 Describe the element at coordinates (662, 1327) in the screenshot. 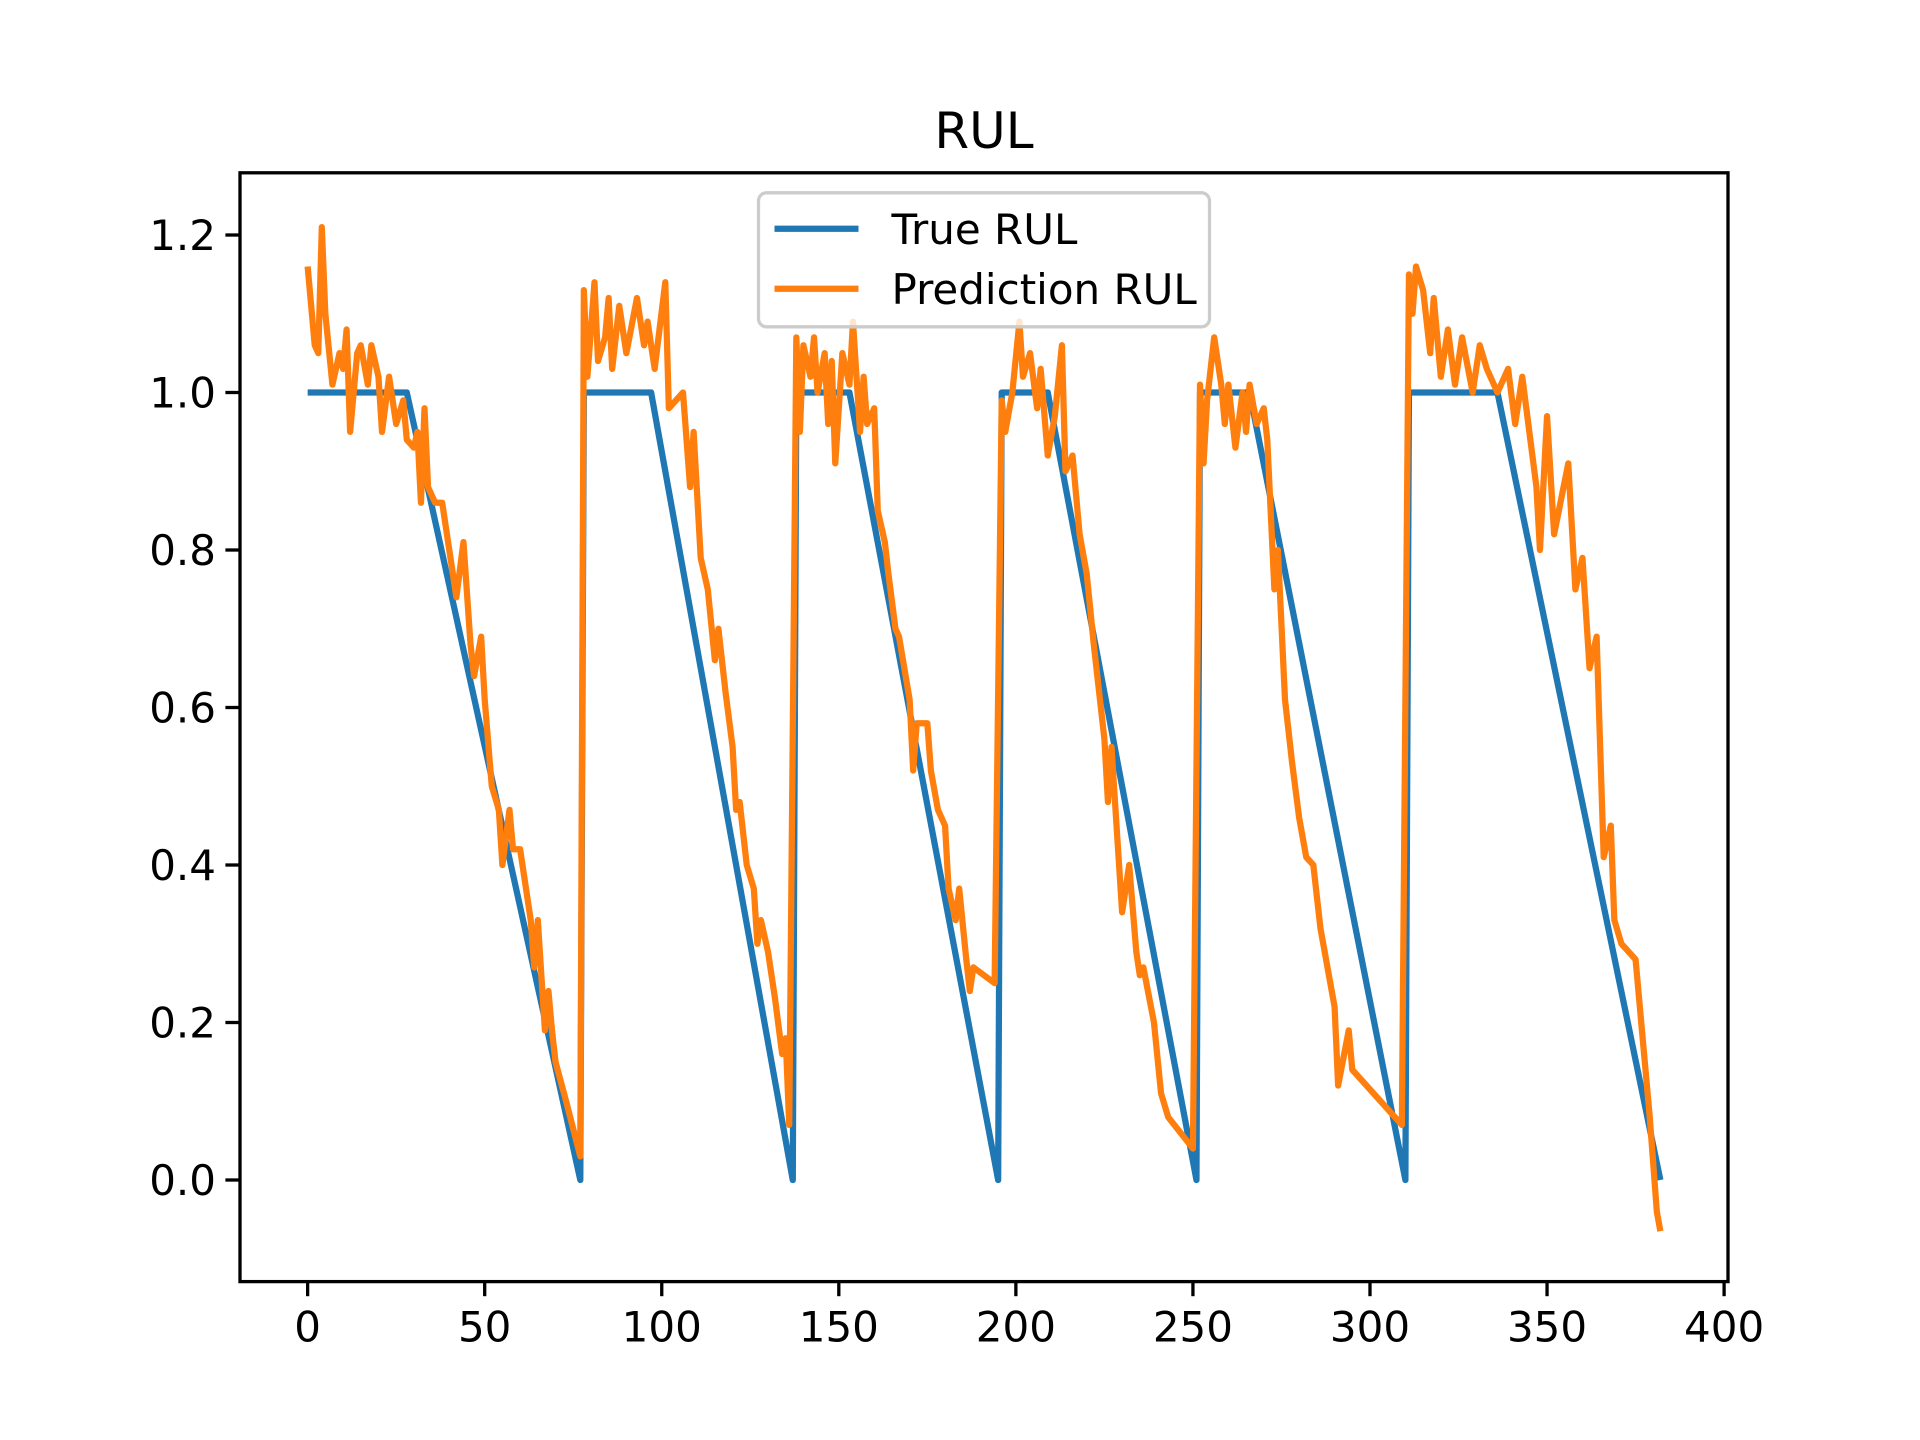

I see `x-tick-label: 100` at that location.